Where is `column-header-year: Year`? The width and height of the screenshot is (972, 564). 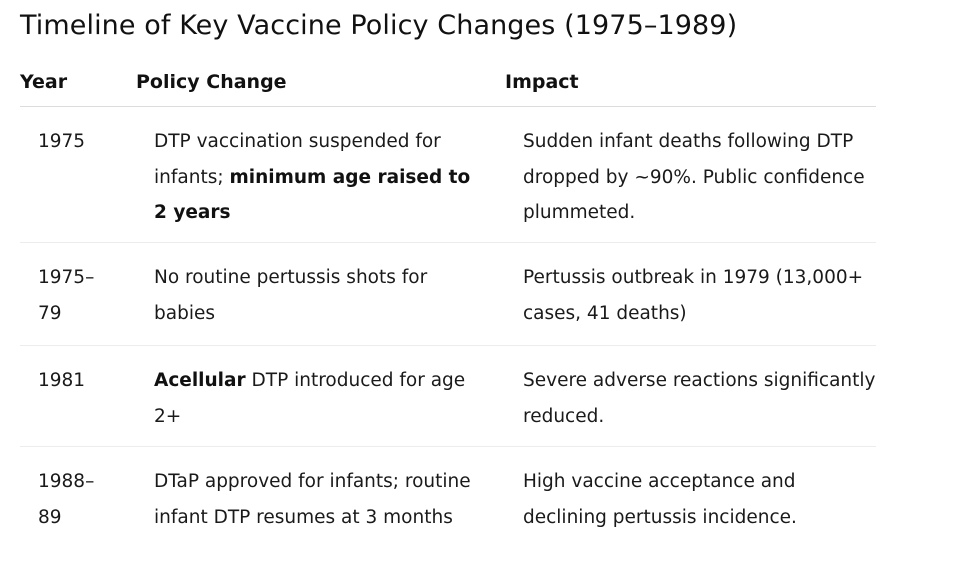 column-header-year: Year is located at coordinates (44, 82).